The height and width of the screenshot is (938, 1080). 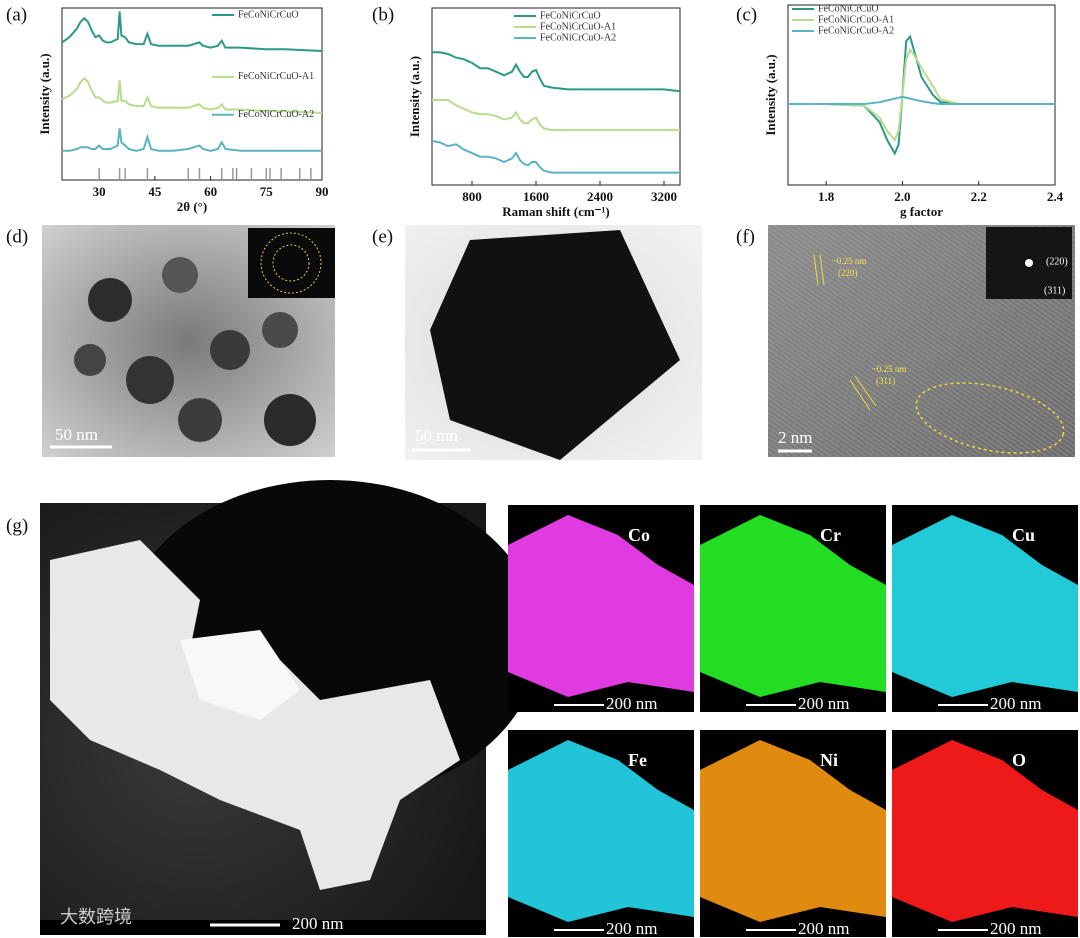 I want to click on x-tick-label: 1.8, so click(x=826, y=196).